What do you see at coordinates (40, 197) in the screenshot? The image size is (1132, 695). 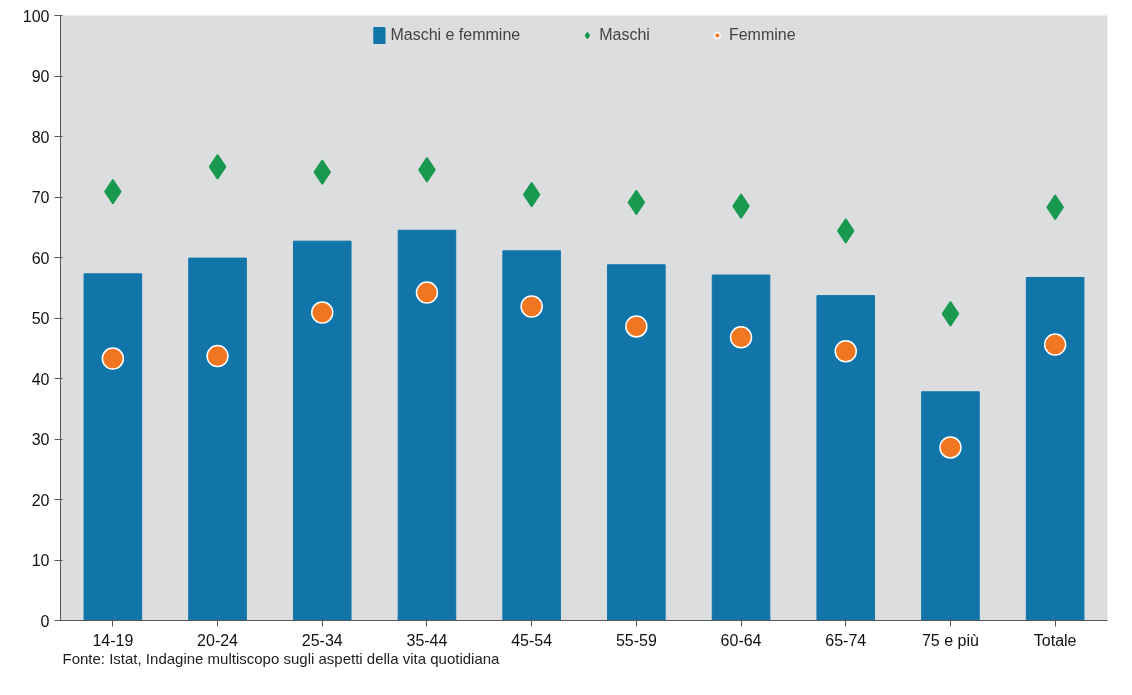 I see `y-tick-label: 70` at bounding box center [40, 197].